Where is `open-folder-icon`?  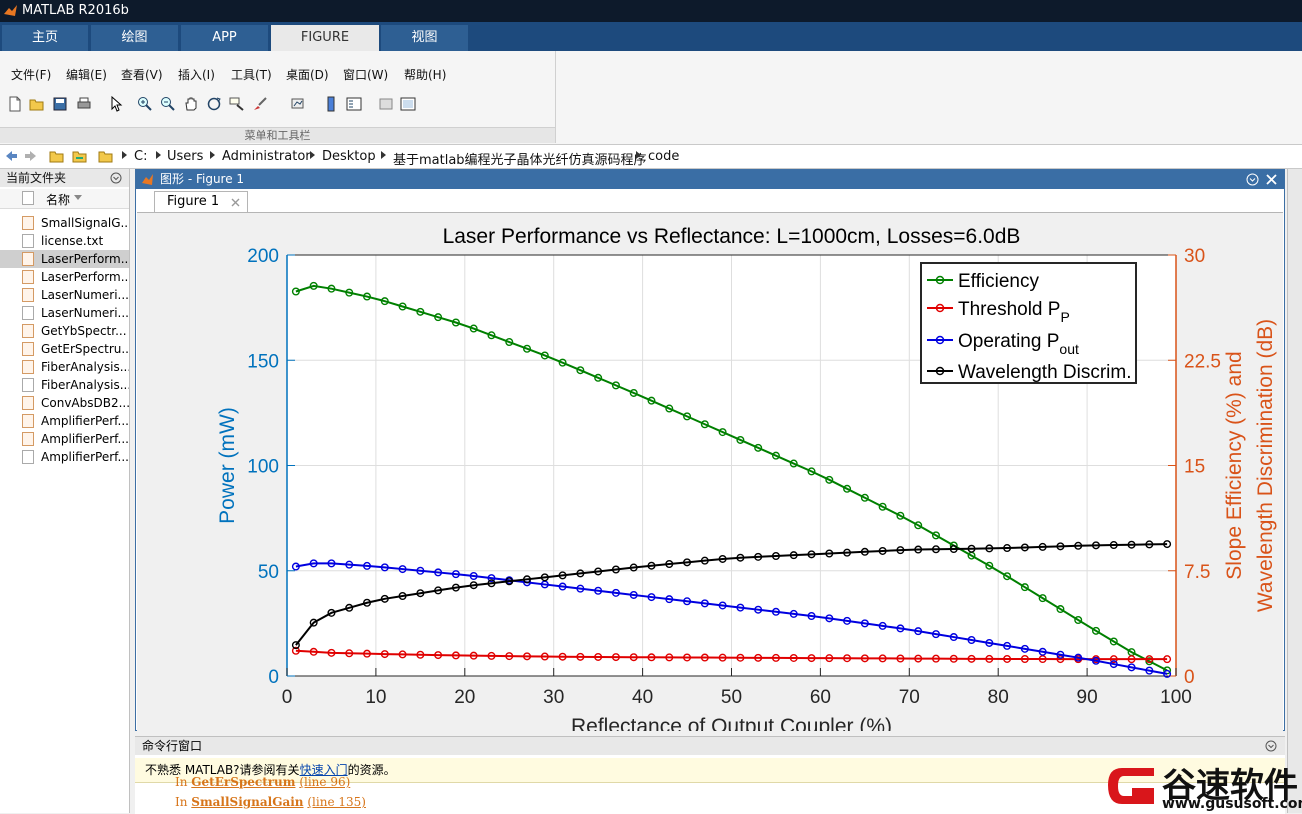 open-folder-icon is located at coordinates (37, 104).